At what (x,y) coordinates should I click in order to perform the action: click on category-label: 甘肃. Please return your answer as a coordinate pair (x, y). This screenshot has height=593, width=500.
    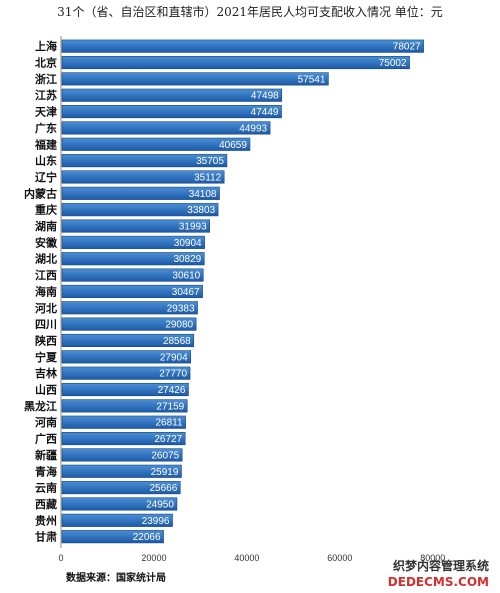
    Looking at the image, I should click on (46, 537).